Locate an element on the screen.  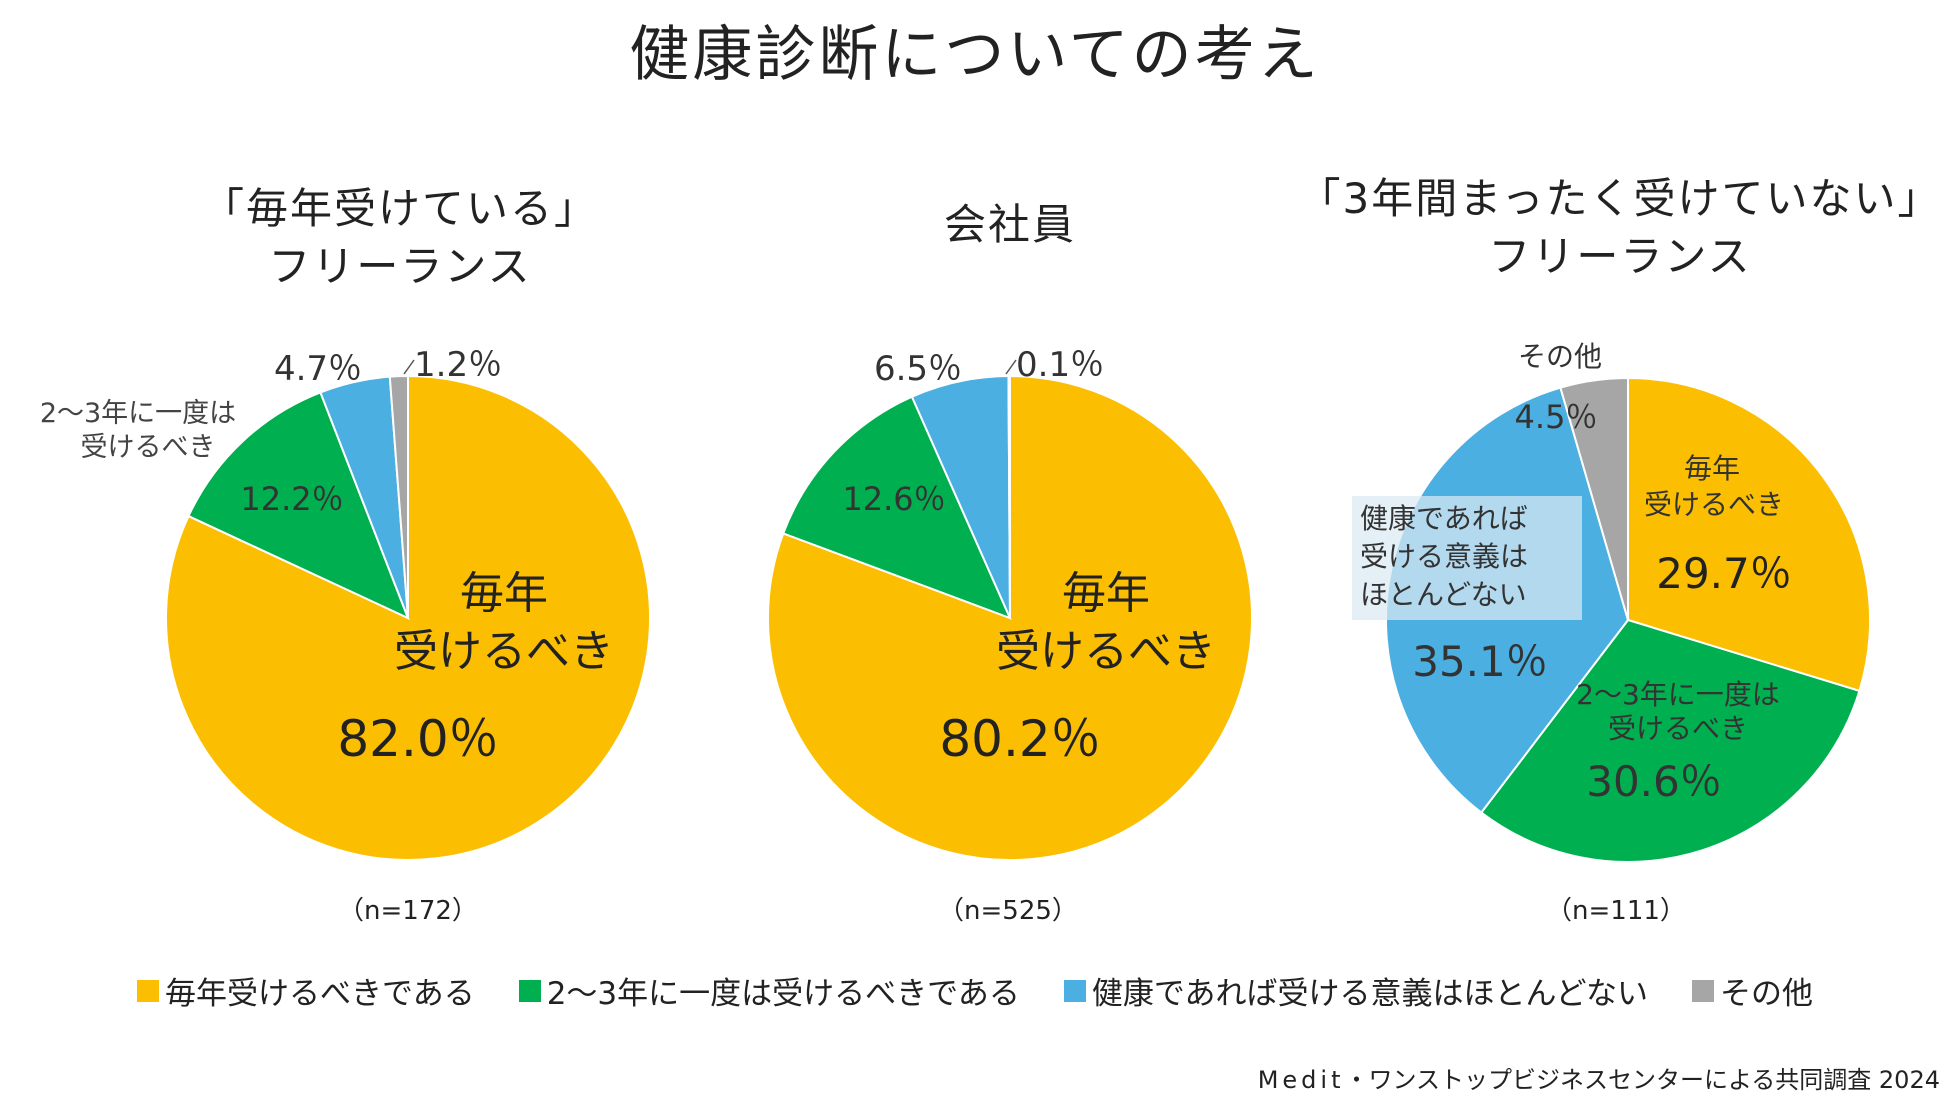
footer-credit: Medit・ワンストップビジネスセンターによる共同調査 2024 is located at coordinates (1599, 1077).